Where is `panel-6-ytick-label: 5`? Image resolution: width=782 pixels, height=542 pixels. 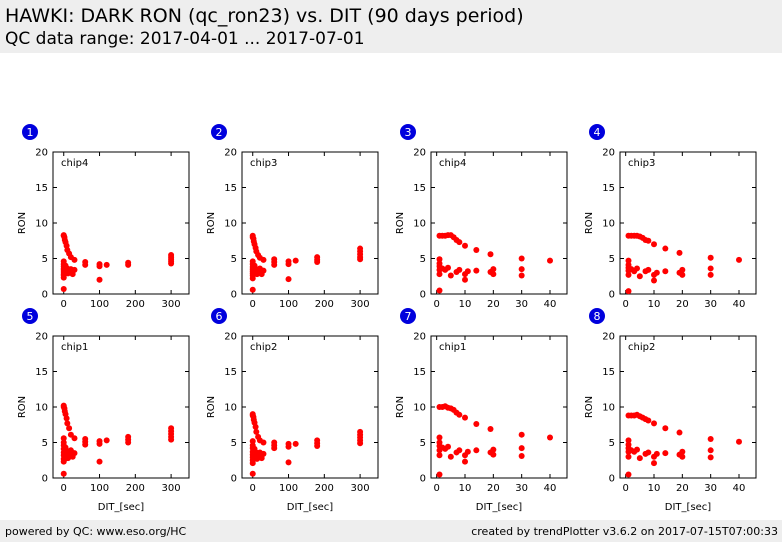 panel-6-ytick-label: 5 is located at coordinates (234, 443).